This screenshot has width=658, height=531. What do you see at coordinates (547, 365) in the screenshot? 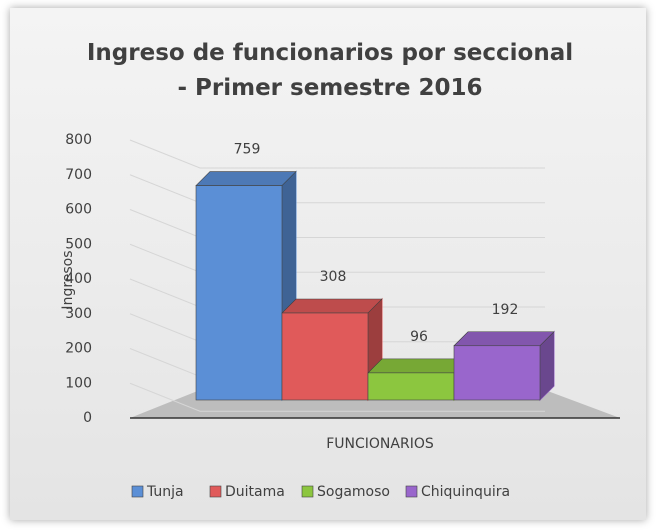
I see `bar-side-shade` at bounding box center [547, 365].